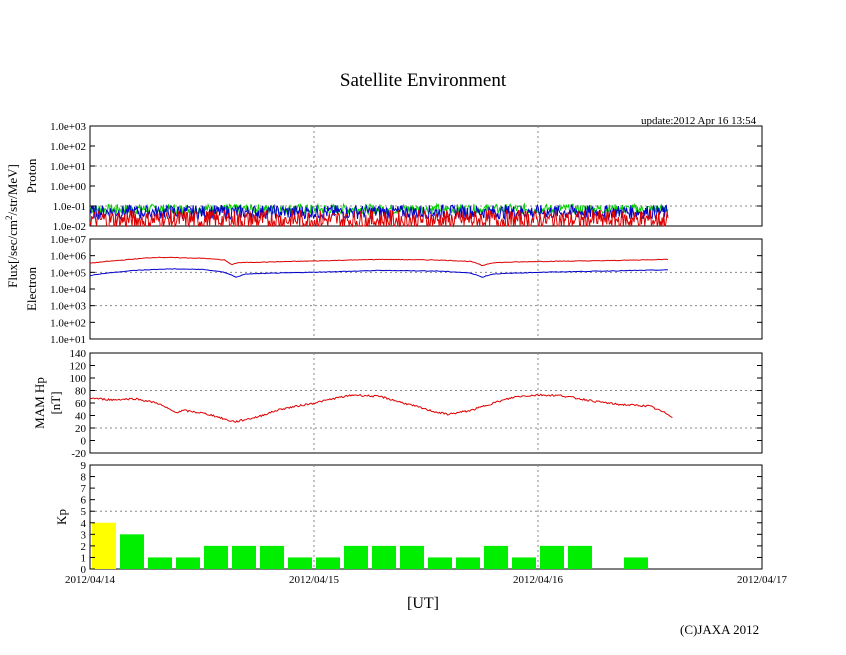  What do you see at coordinates (84, 535) in the screenshot?
I see `y-tick-label: 3` at bounding box center [84, 535].